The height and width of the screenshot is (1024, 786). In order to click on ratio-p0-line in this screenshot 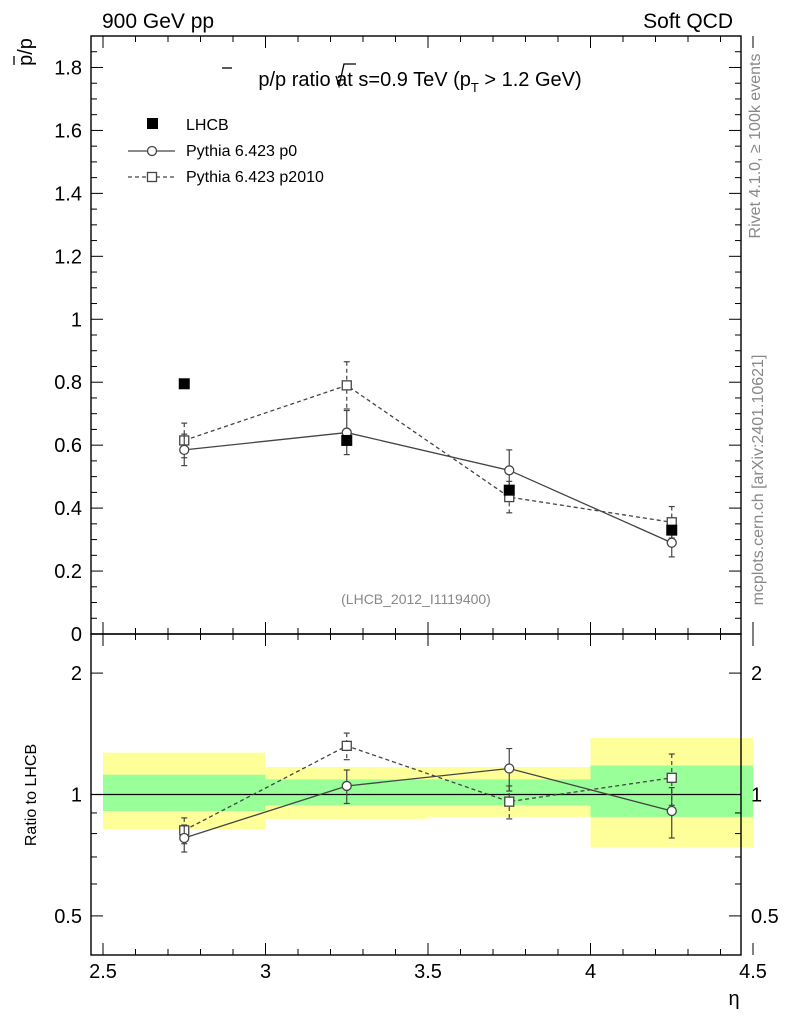, I will do `click(428, 803)`.